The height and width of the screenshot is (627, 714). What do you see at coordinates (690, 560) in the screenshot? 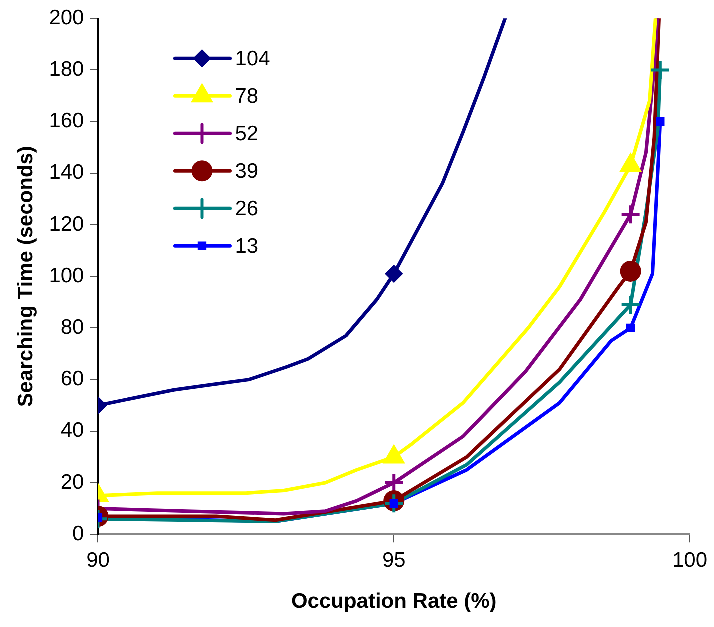
I see `x-tick-label: 100` at bounding box center [690, 560].